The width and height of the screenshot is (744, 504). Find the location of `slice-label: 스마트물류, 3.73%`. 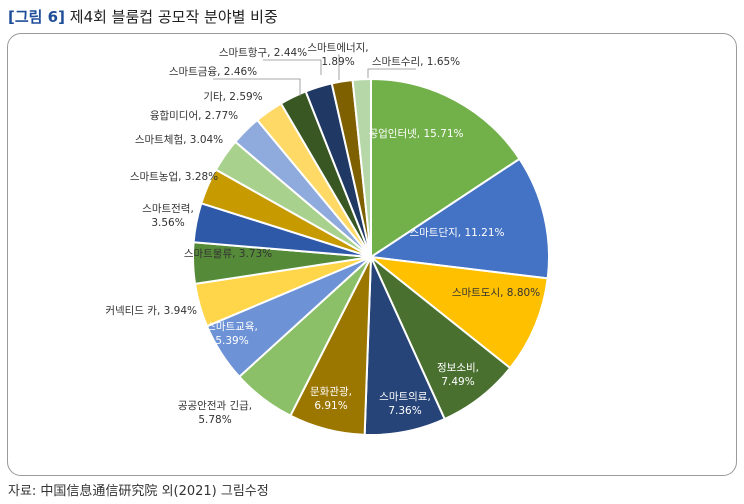

slice-label: 스마트물류, 3.73% is located at coordinates (228, 254).